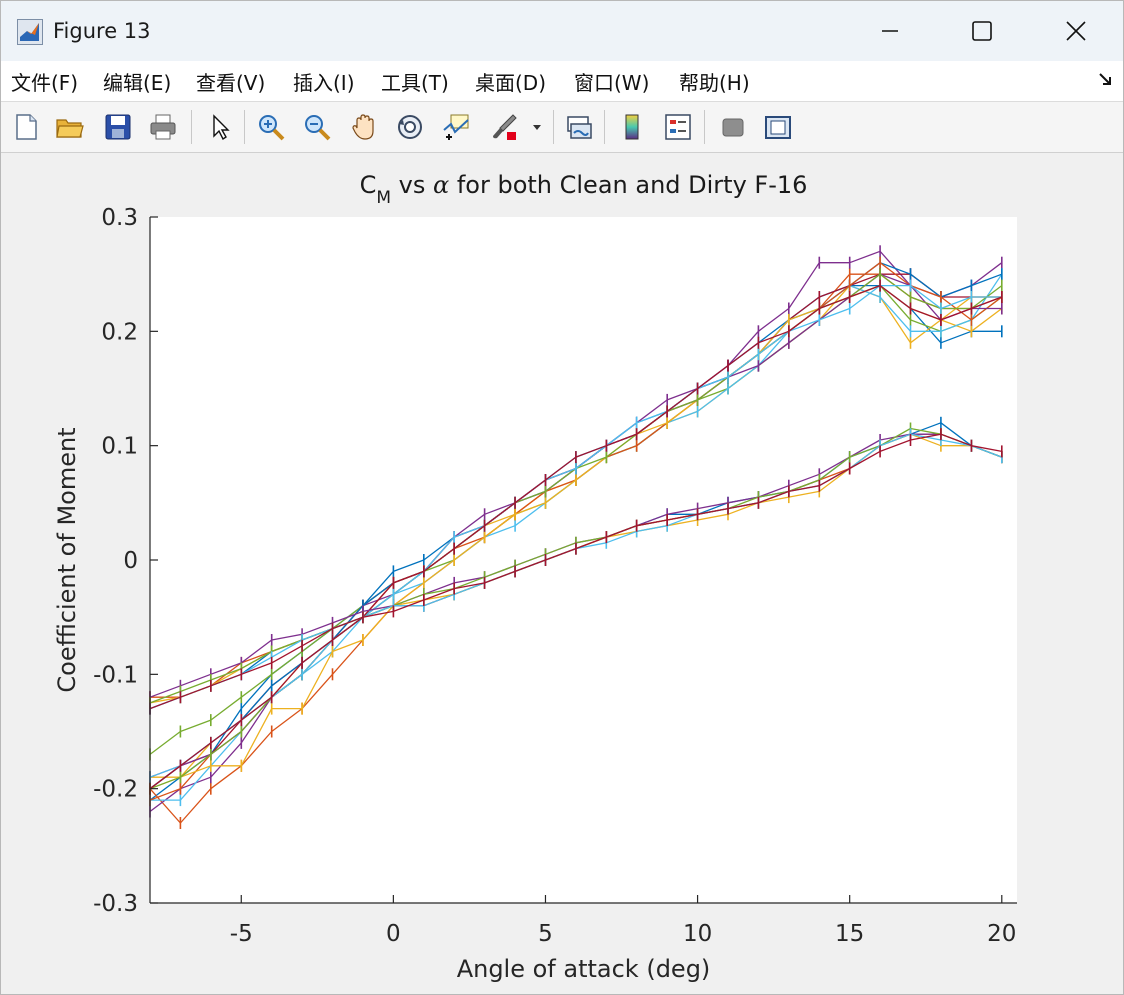 The width and height of the screenshot is (1124, 995). Describe the element at coordinates (383, 198) in the screenshot. I see `title-subscript: M` at that location.